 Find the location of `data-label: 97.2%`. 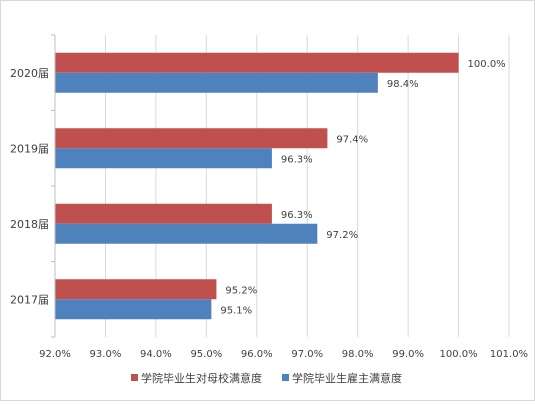

data-label: 97.2% is located at coordinates (342, 235).